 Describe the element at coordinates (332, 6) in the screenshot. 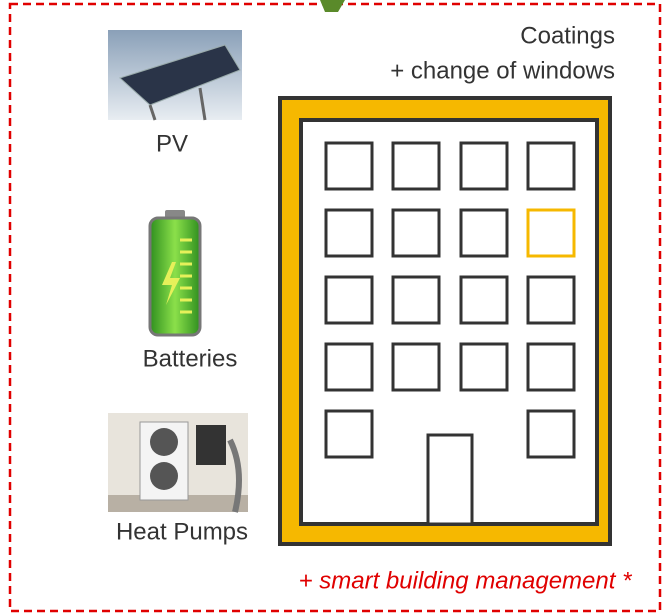

I see `top-icon` at that location.